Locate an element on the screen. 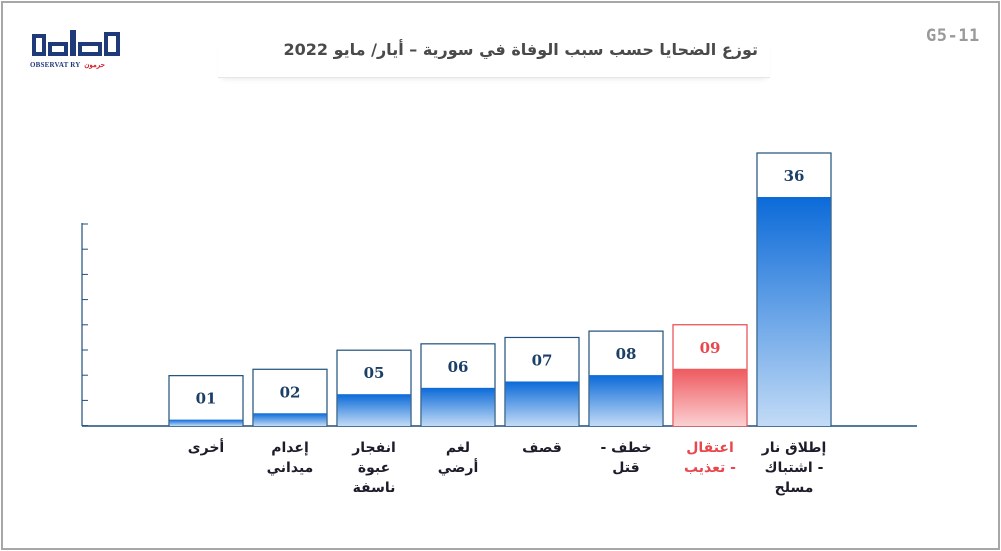  bar-value-label: 01 is located at coordinates (206, 399).